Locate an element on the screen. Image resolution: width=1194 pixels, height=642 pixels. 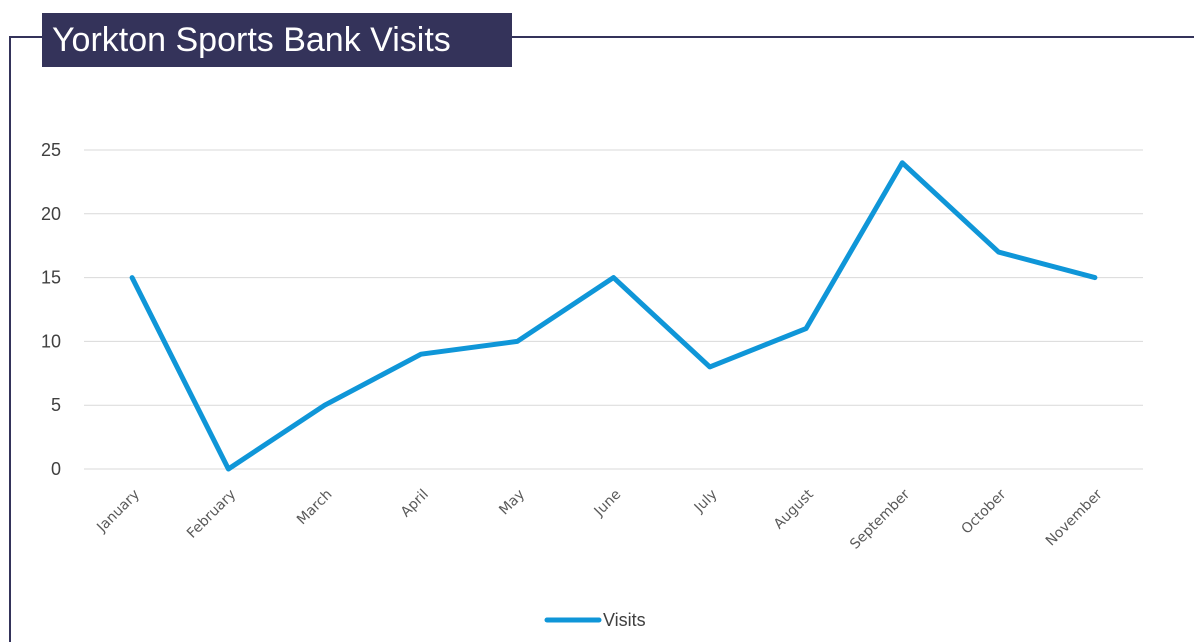
x-tick-label: January is located at coordinates (118, 512).